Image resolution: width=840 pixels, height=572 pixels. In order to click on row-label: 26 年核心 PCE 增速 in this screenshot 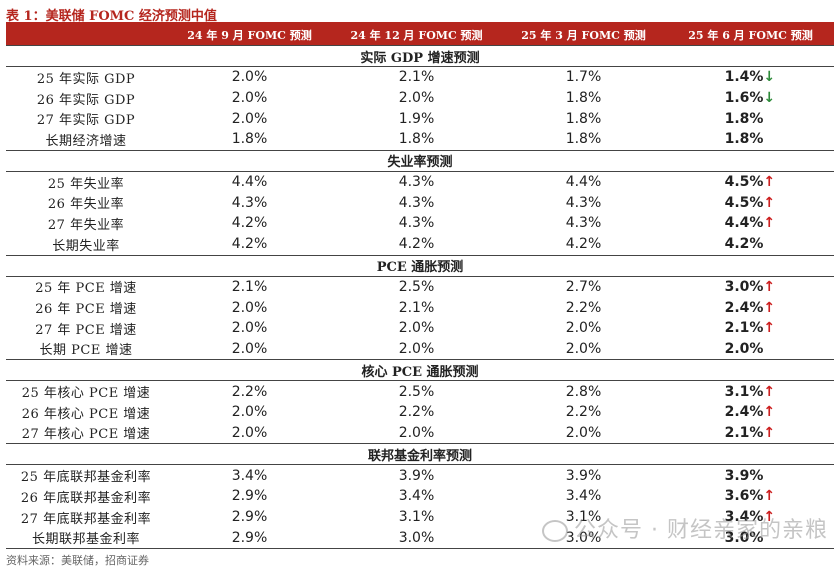, I will do `click(86, 414)`.